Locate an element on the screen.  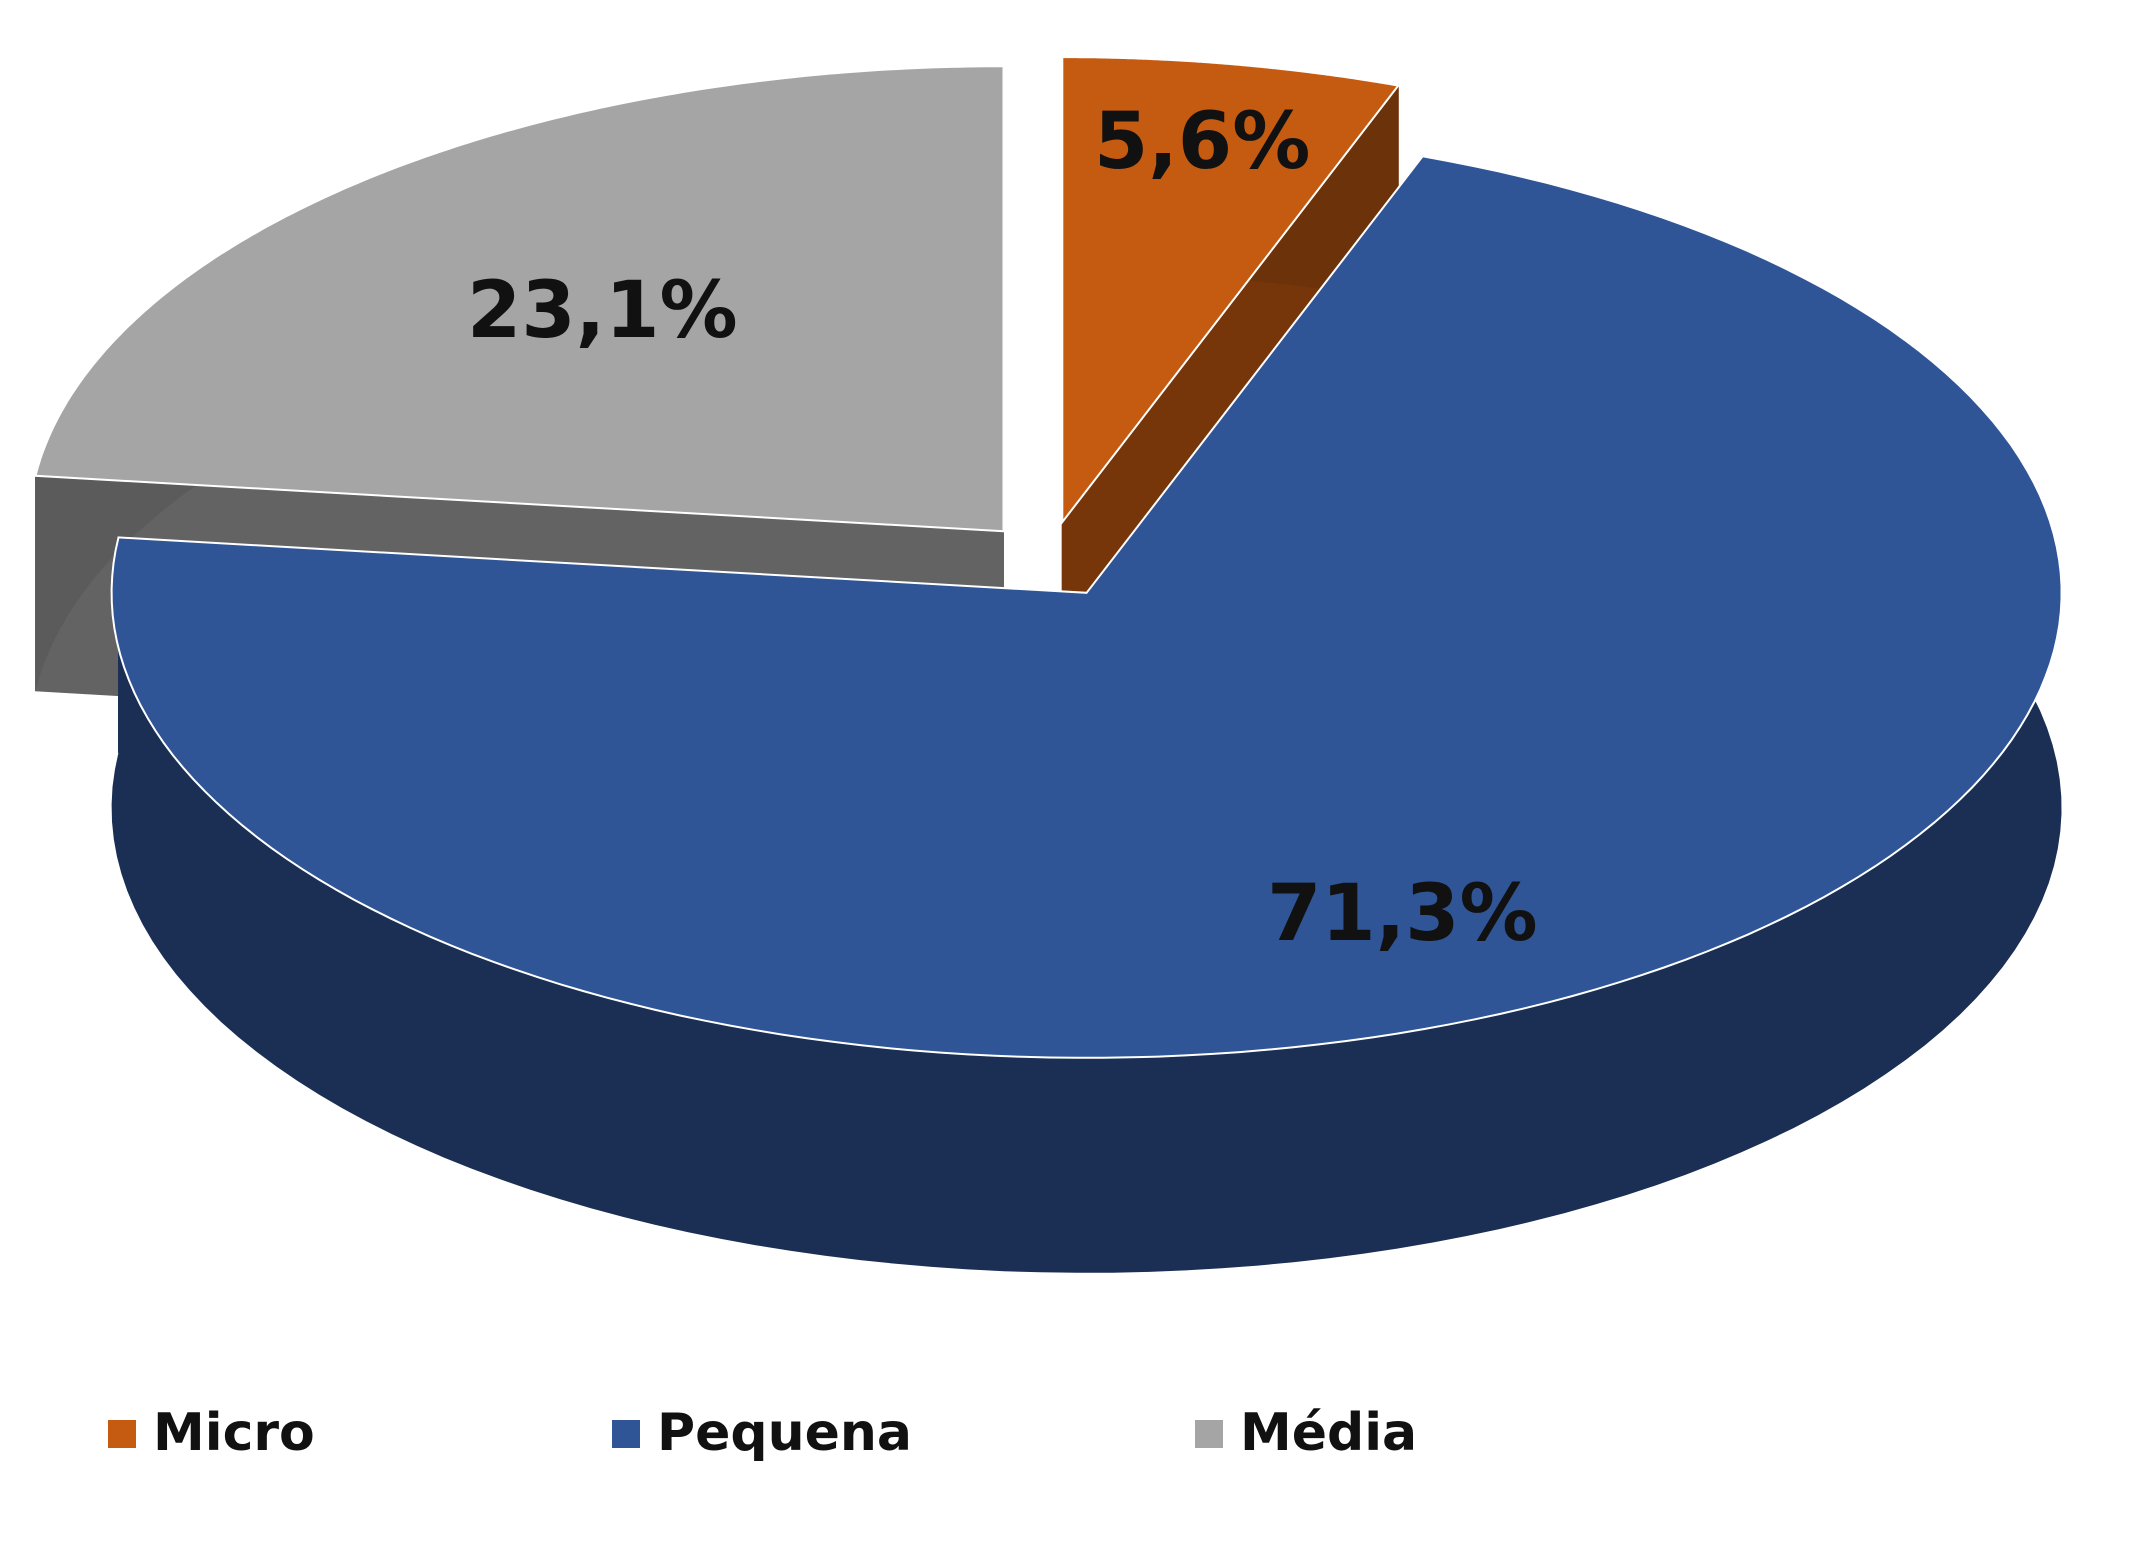
legend-item: Pequena is located at coordinates (762, 1433).